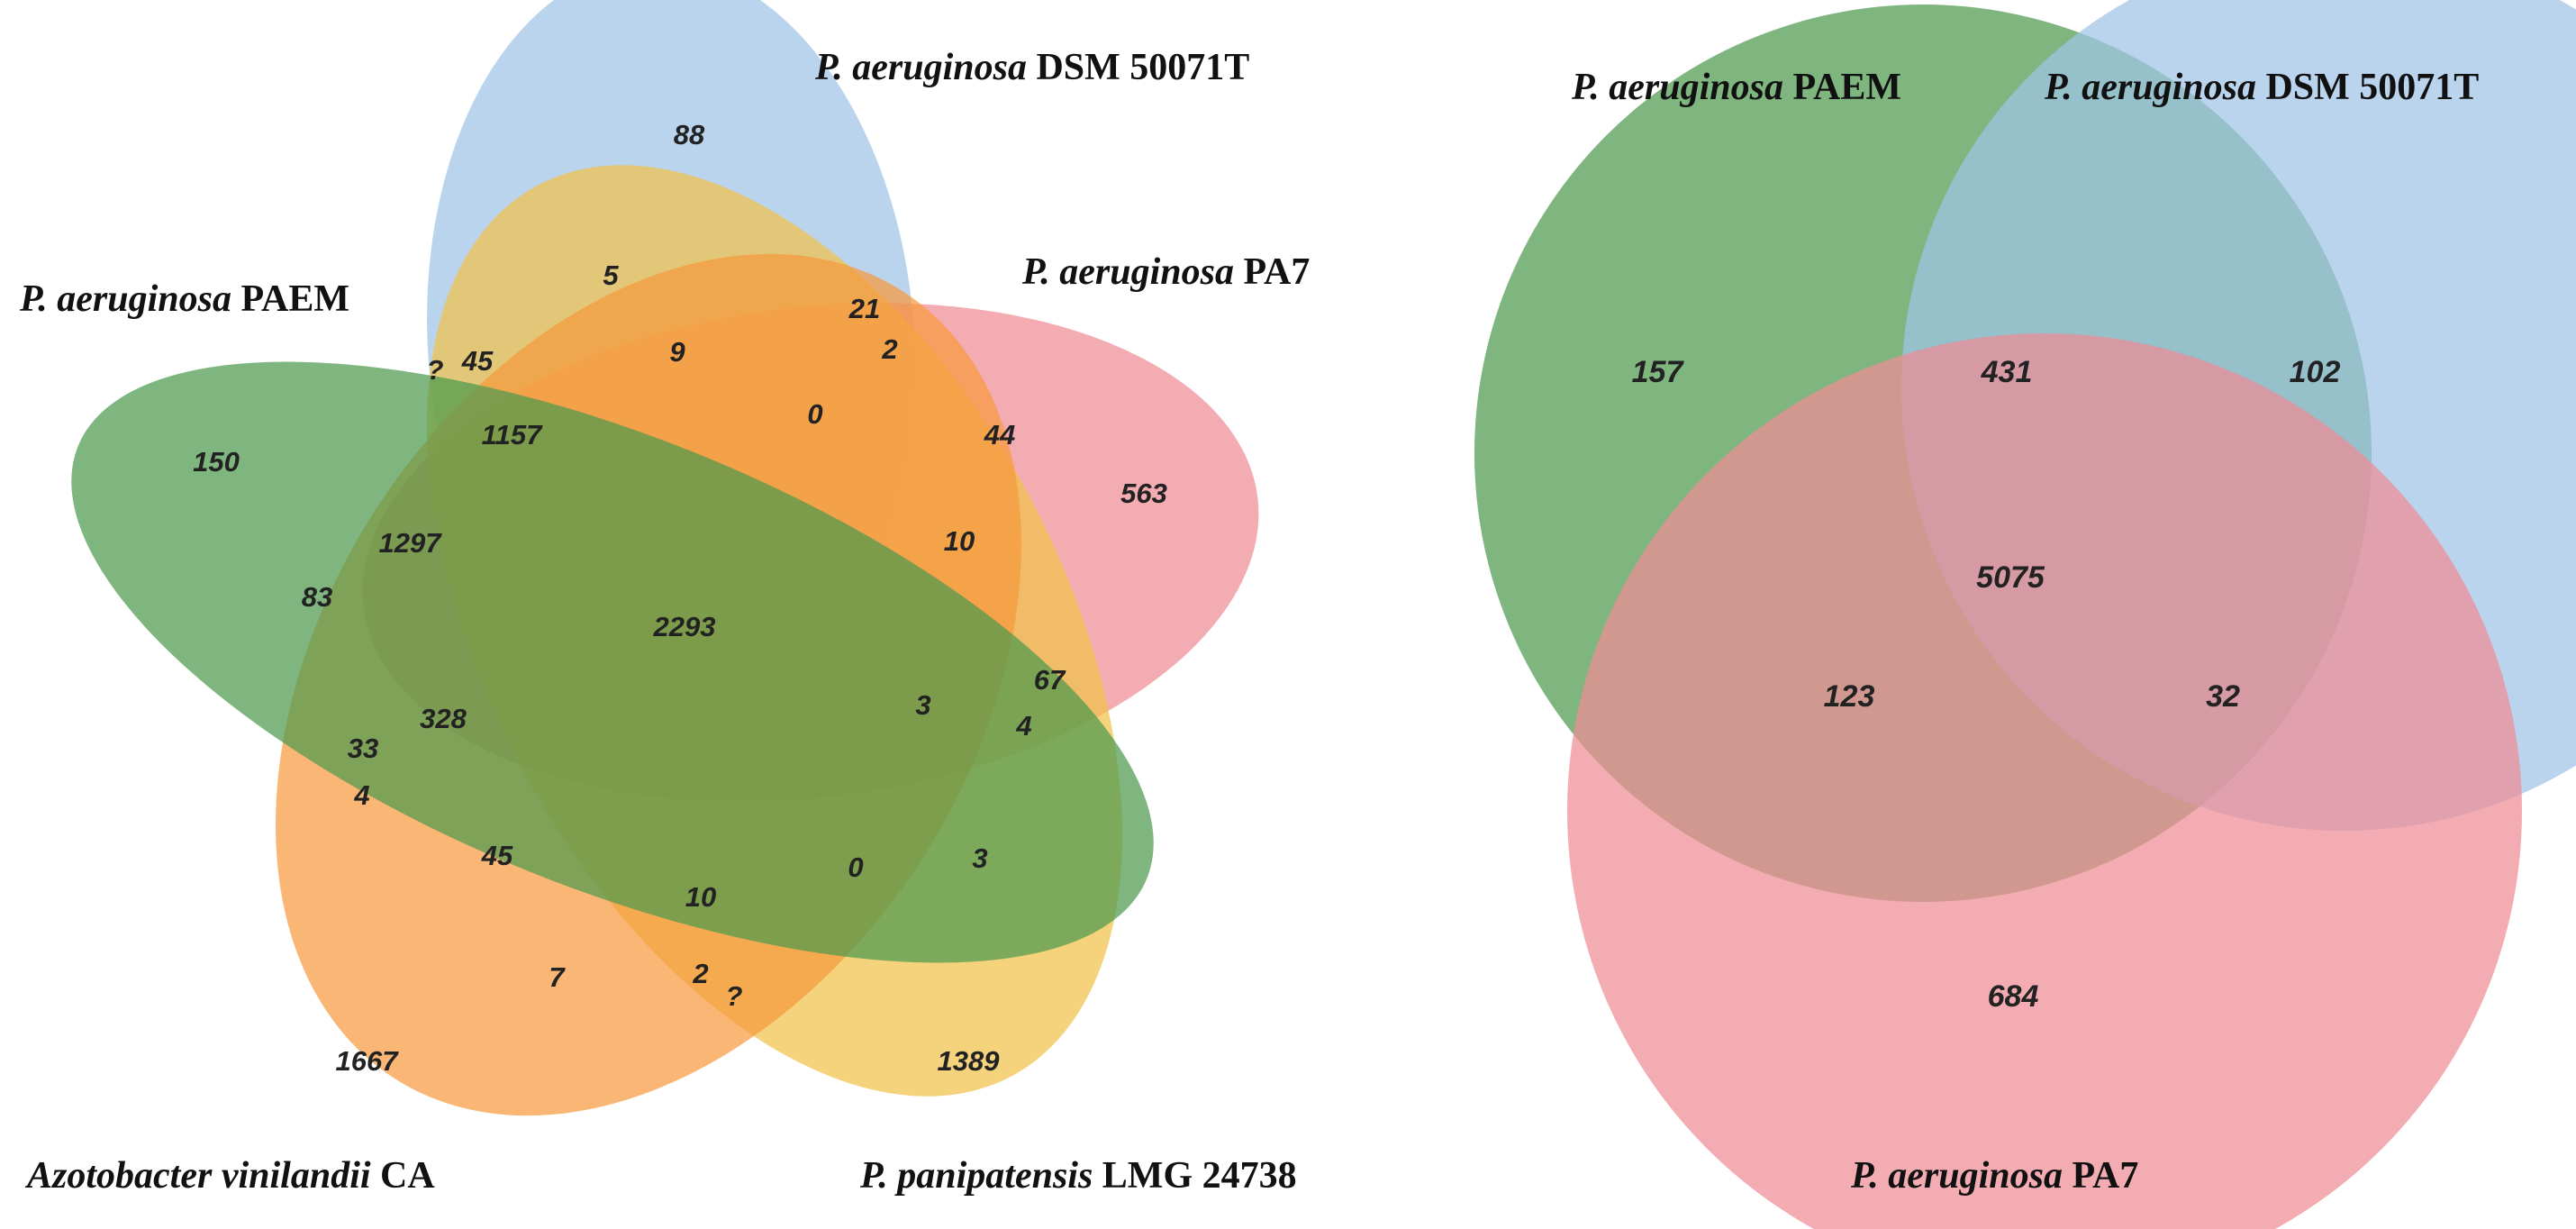  I want to click on count-region: 328, so click(443, 718).